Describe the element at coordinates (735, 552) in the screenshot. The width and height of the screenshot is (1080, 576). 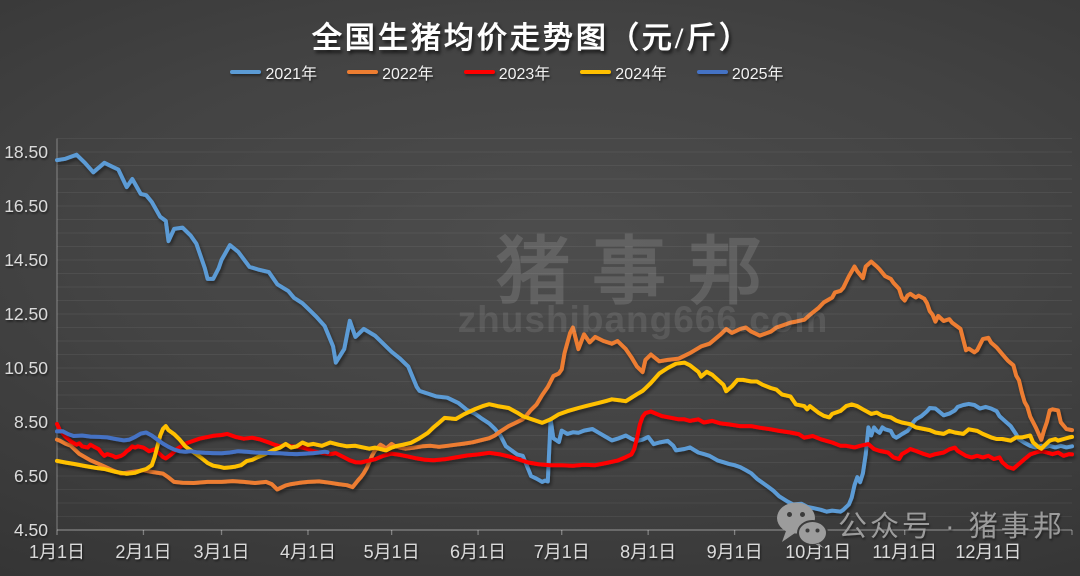
I see `x-axis-label: 9月1日` at that location.